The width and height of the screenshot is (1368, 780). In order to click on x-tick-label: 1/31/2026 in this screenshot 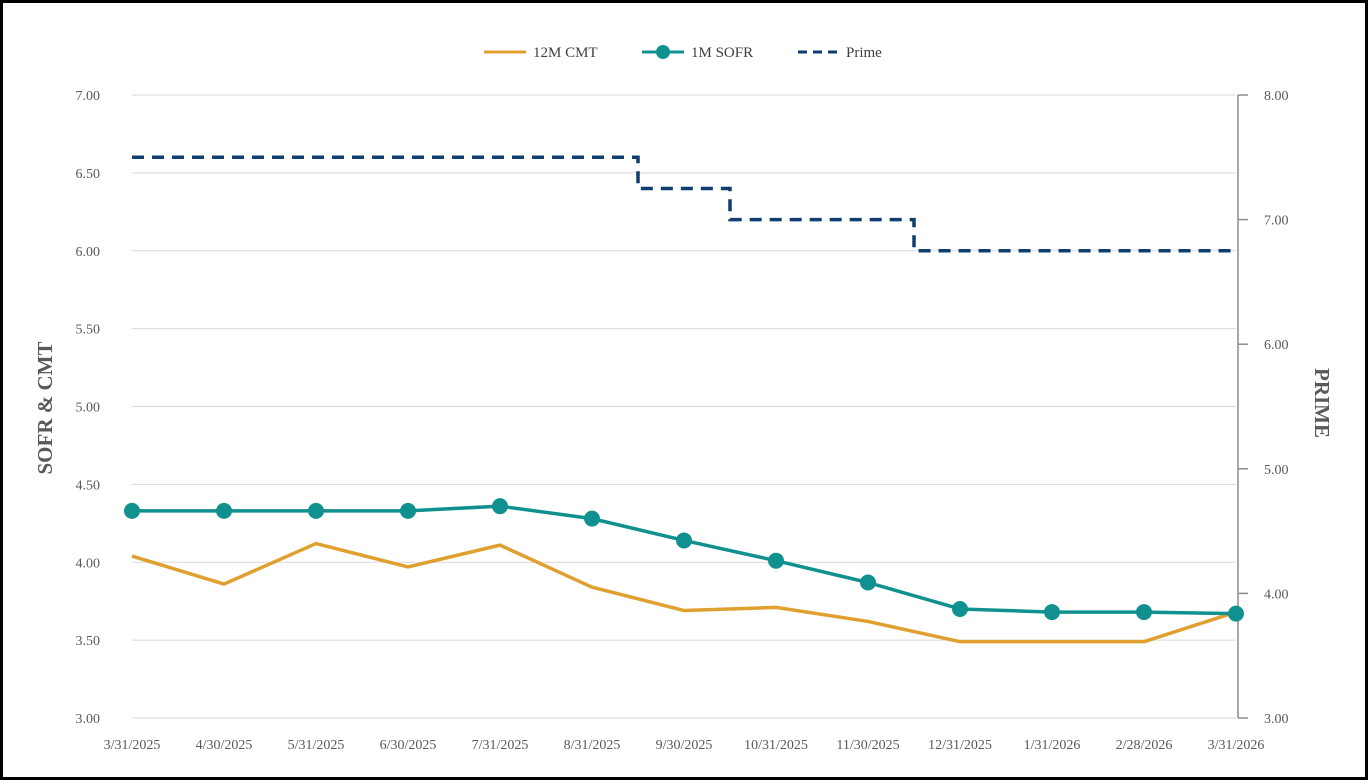, I will do `click(1052, 745)`.